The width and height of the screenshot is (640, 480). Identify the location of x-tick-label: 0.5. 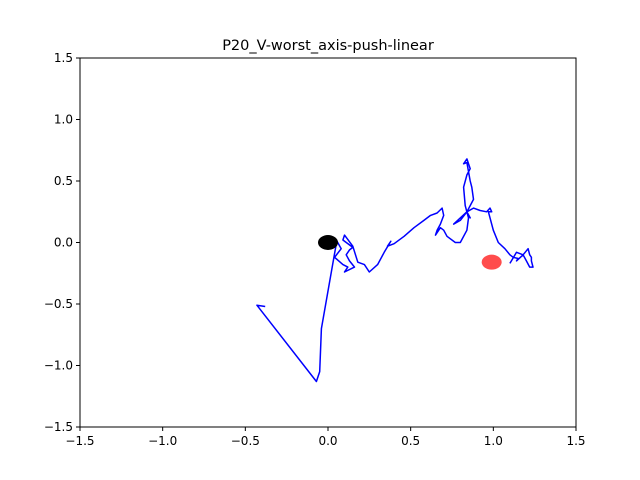
(410, 441).